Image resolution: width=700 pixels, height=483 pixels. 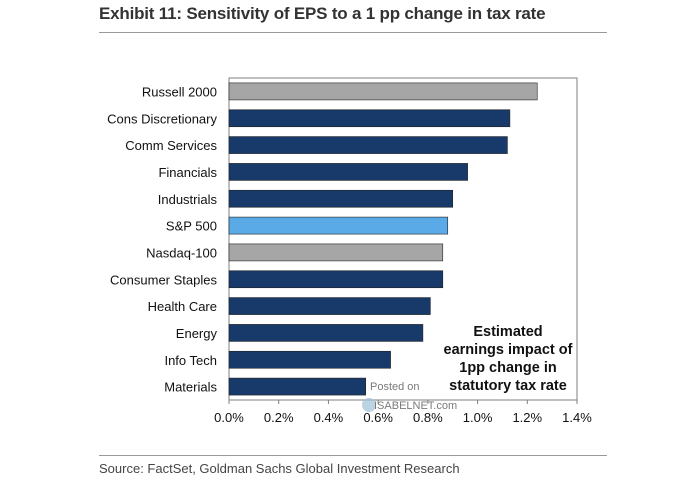 I want to click on category-label: S&P 500, so click(x=191, y=226).